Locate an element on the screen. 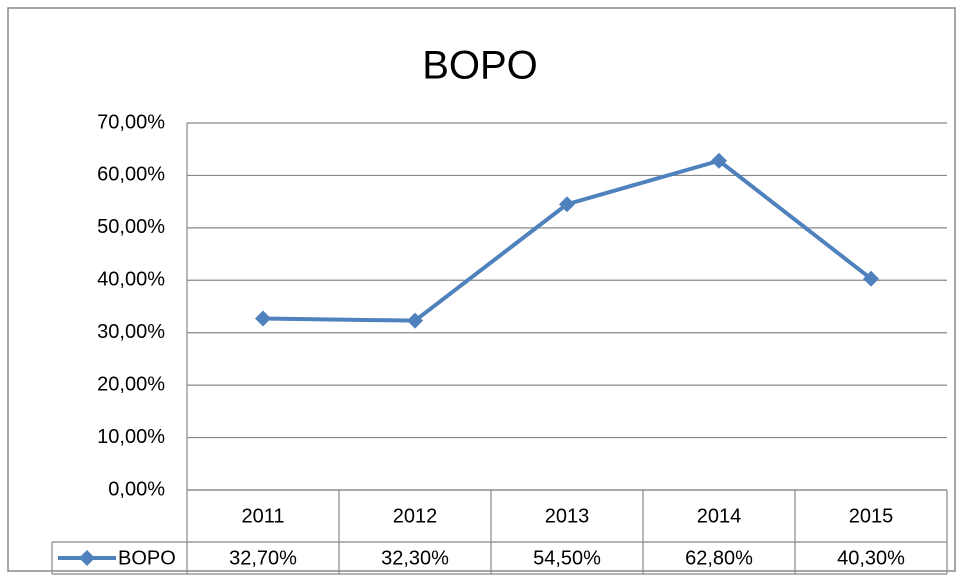  x-tick-label: 2012 is located at coordinates (415, 516).